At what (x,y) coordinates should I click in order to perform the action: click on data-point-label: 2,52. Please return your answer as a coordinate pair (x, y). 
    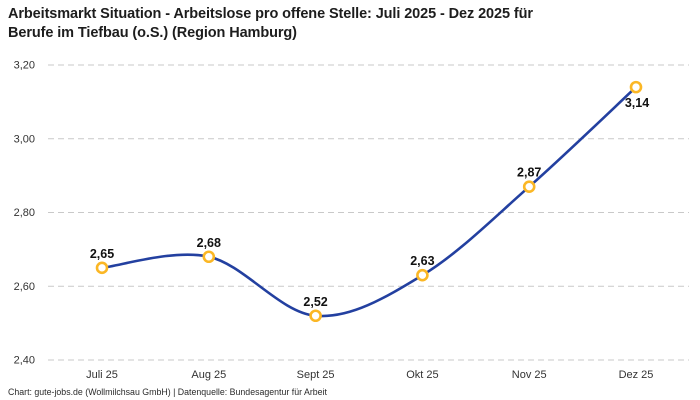
    Looking at the image, I should click on (315, 302).